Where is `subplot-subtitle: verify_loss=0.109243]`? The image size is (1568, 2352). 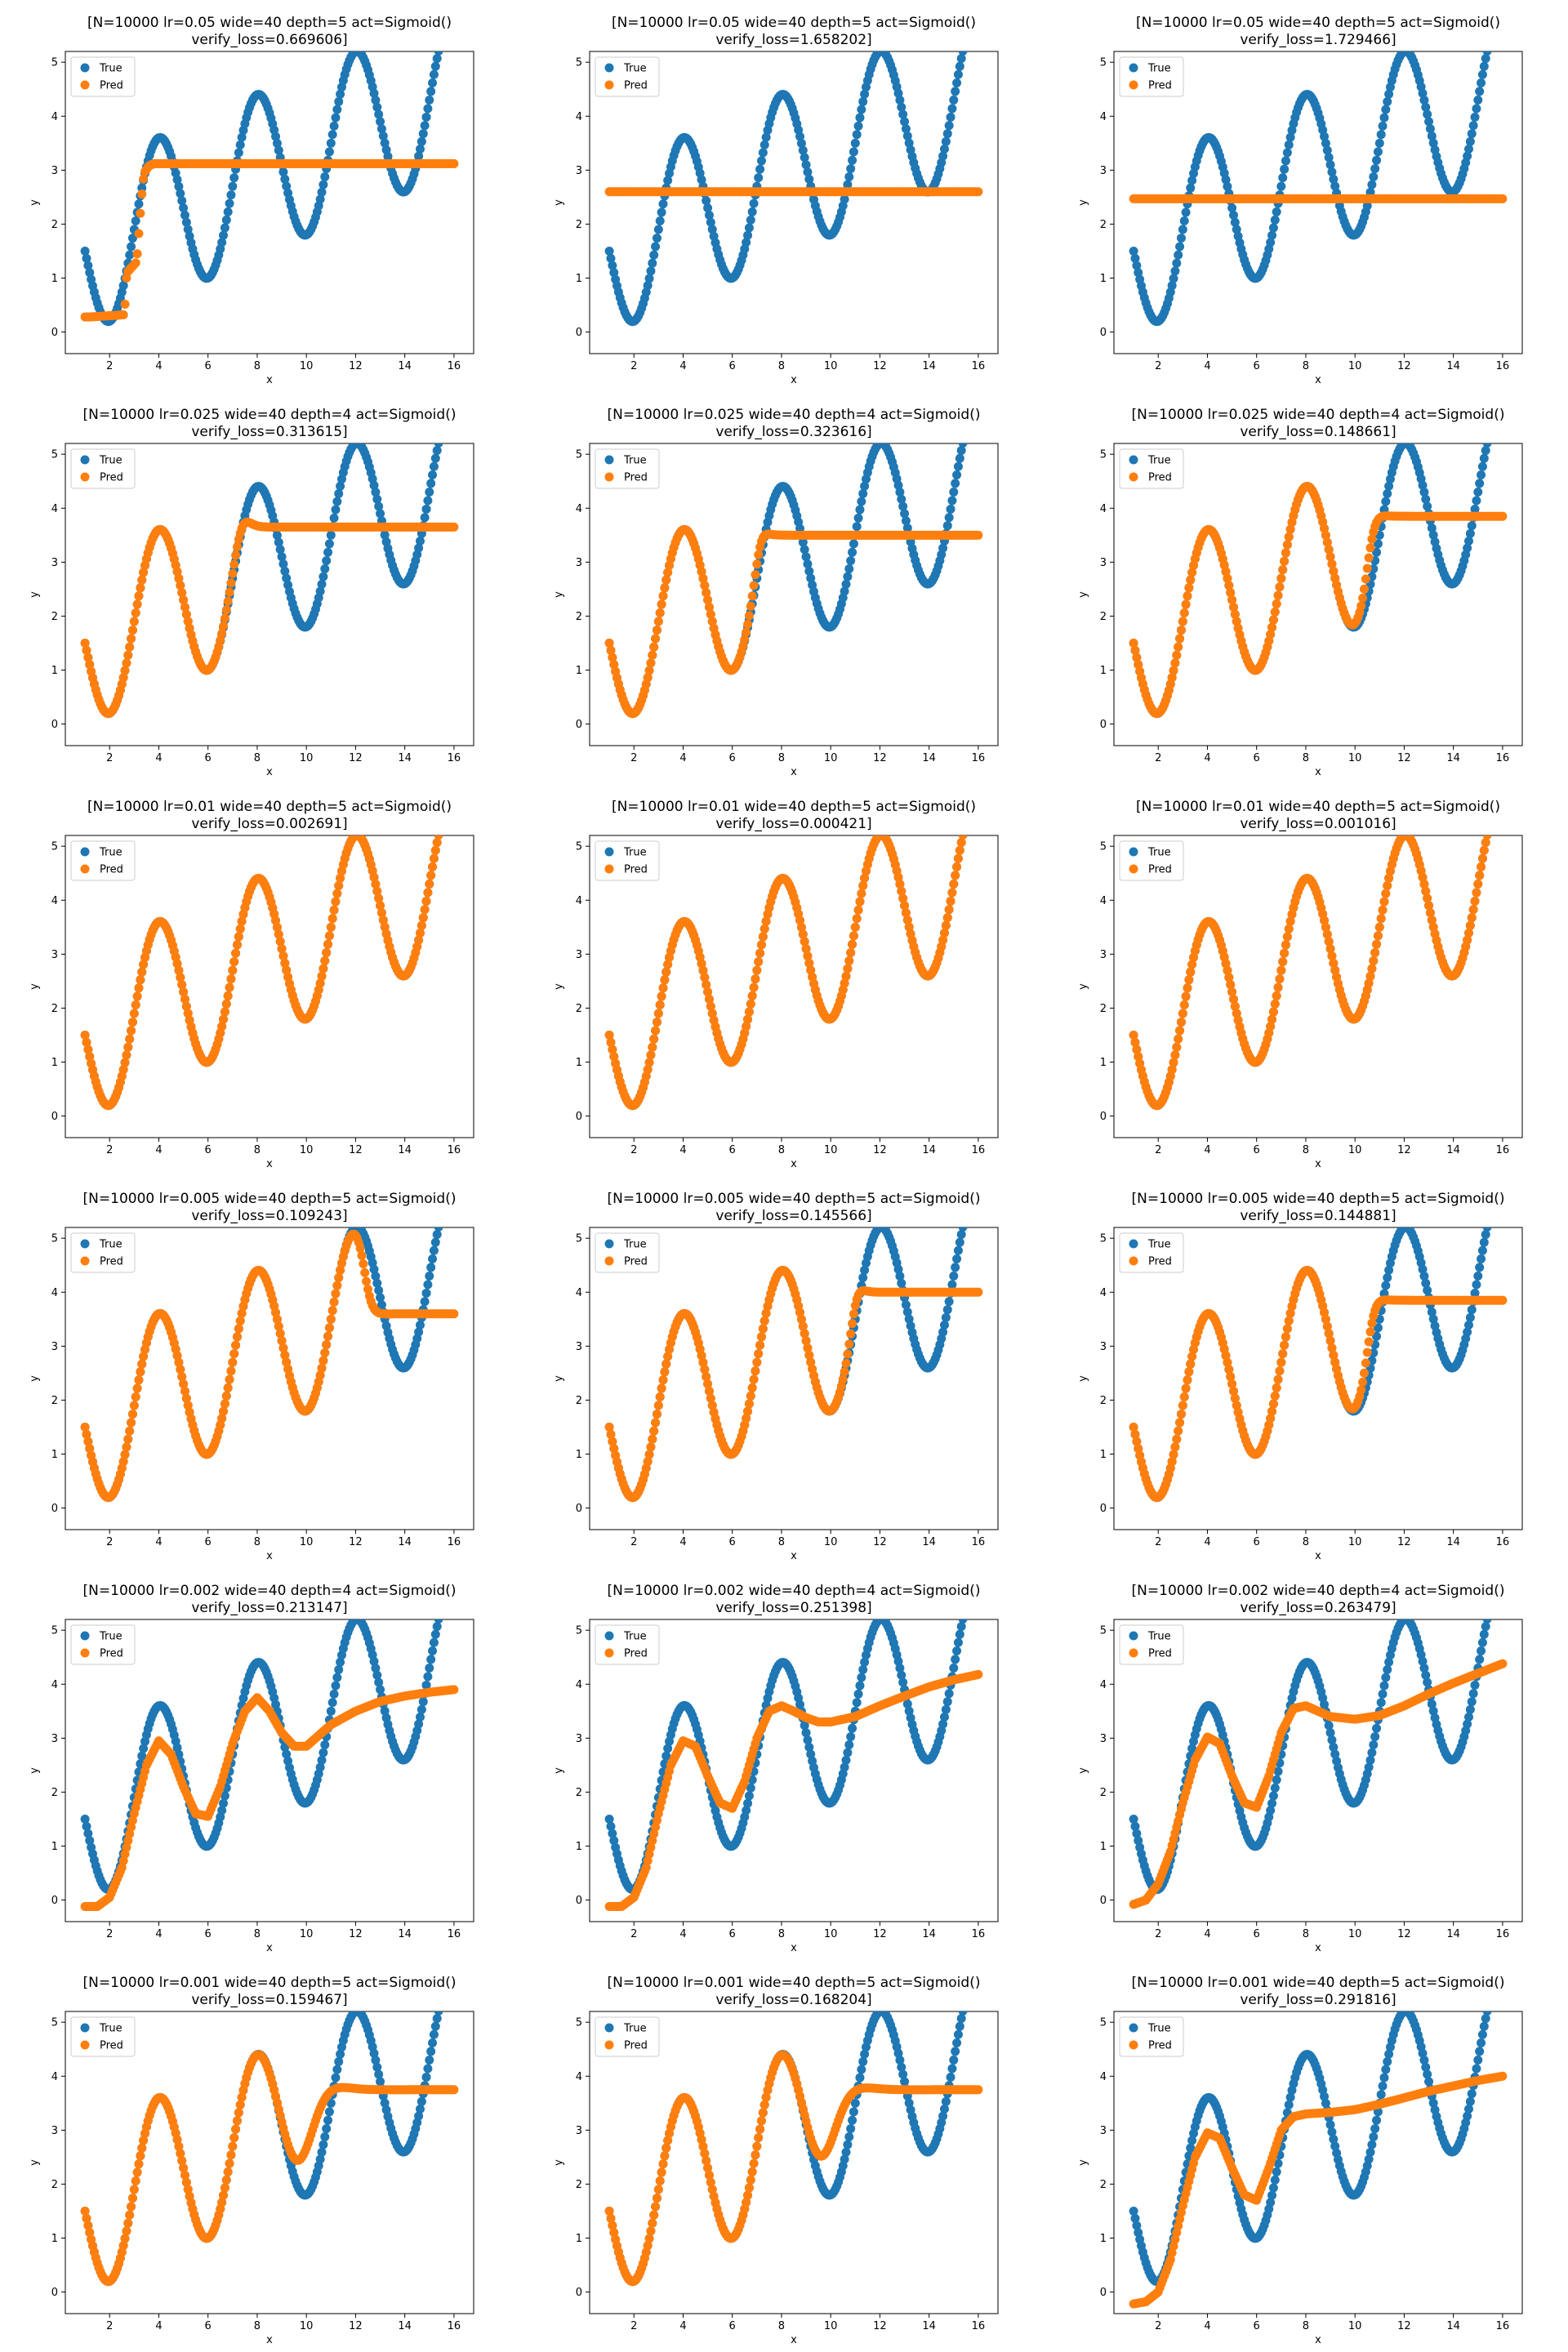 subplot-subtitle: verify_loss=0.109243] is located at coordinates (269, 1216).